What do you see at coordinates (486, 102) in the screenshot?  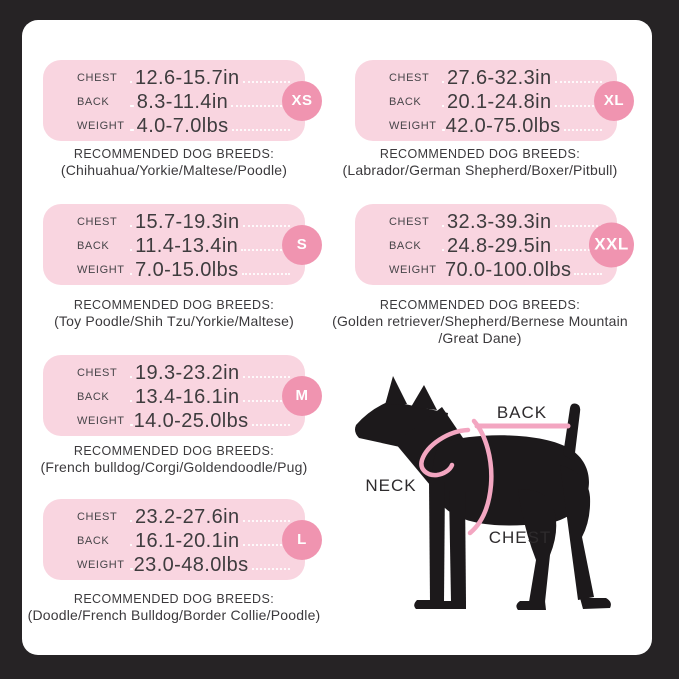 I see `measurement-row-back: BACK 20.1-24.8in` at bounding box center [486, 102].